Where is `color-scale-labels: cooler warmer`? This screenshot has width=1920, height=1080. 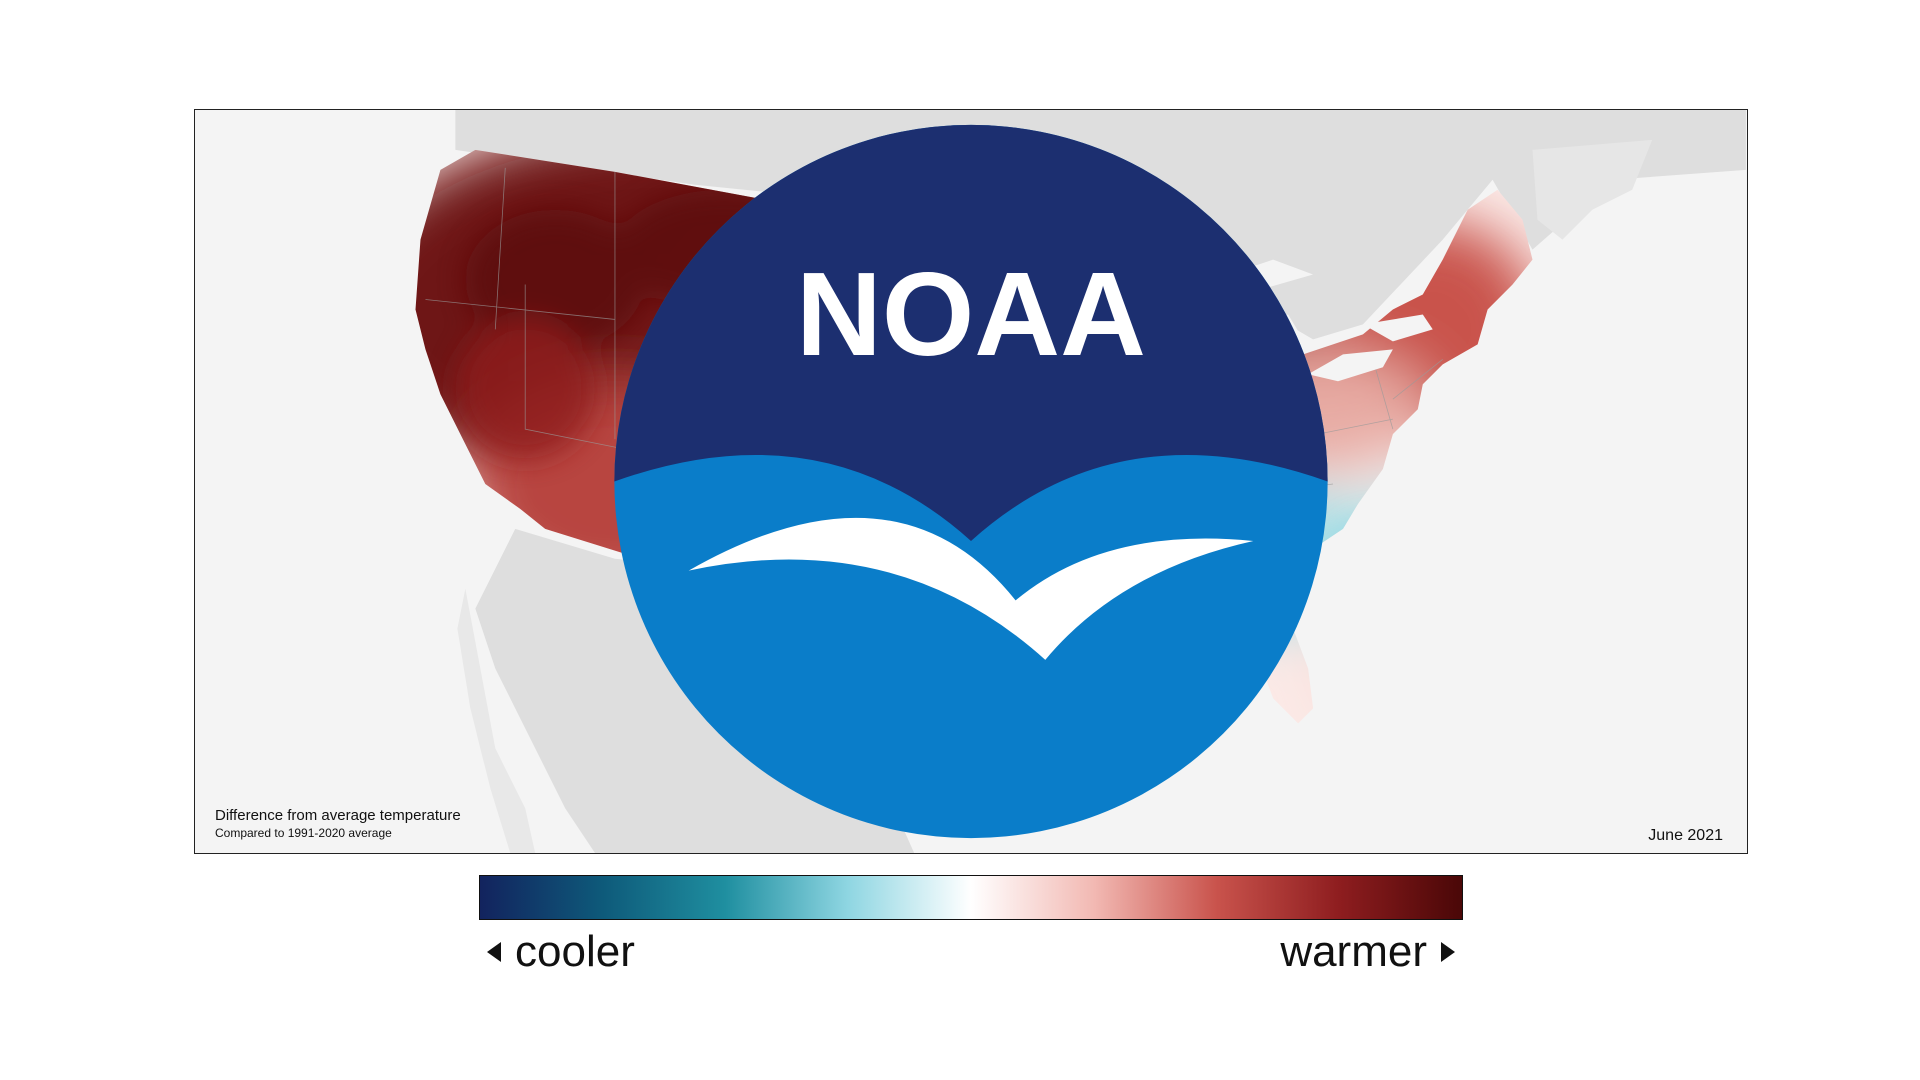 color-scale-labels: cooler warmer is located at coordinates (971, 950).